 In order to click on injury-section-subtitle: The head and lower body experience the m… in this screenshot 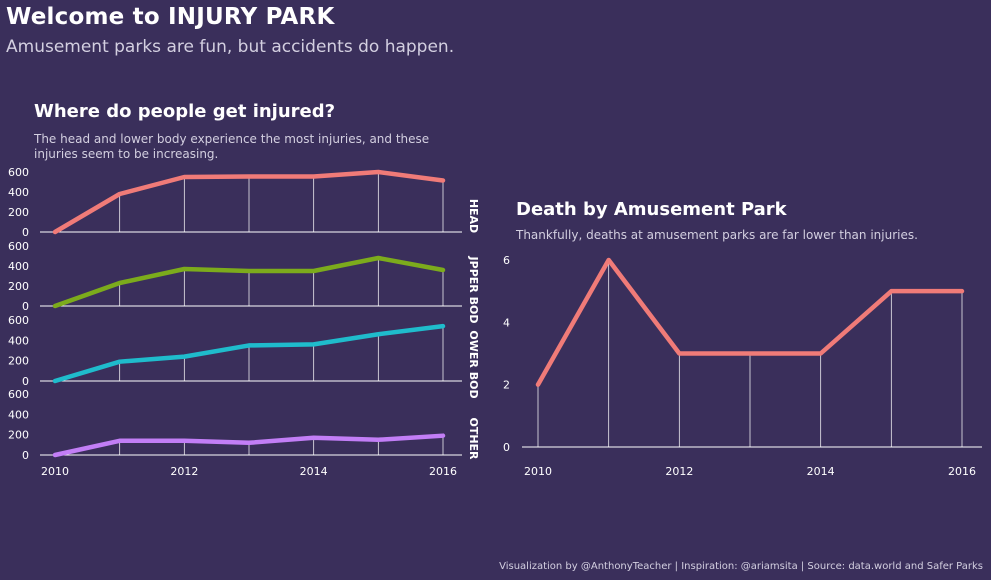, I will do `click(231, 147)`.